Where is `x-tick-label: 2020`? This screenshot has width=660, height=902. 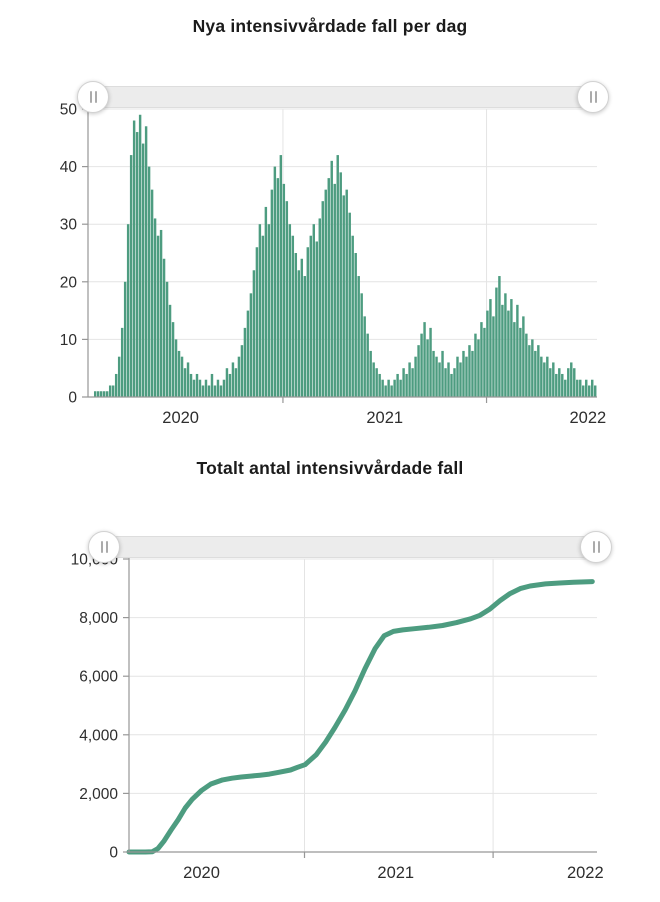
x-tick-label: 2020 is located at coordinates (201, 873).